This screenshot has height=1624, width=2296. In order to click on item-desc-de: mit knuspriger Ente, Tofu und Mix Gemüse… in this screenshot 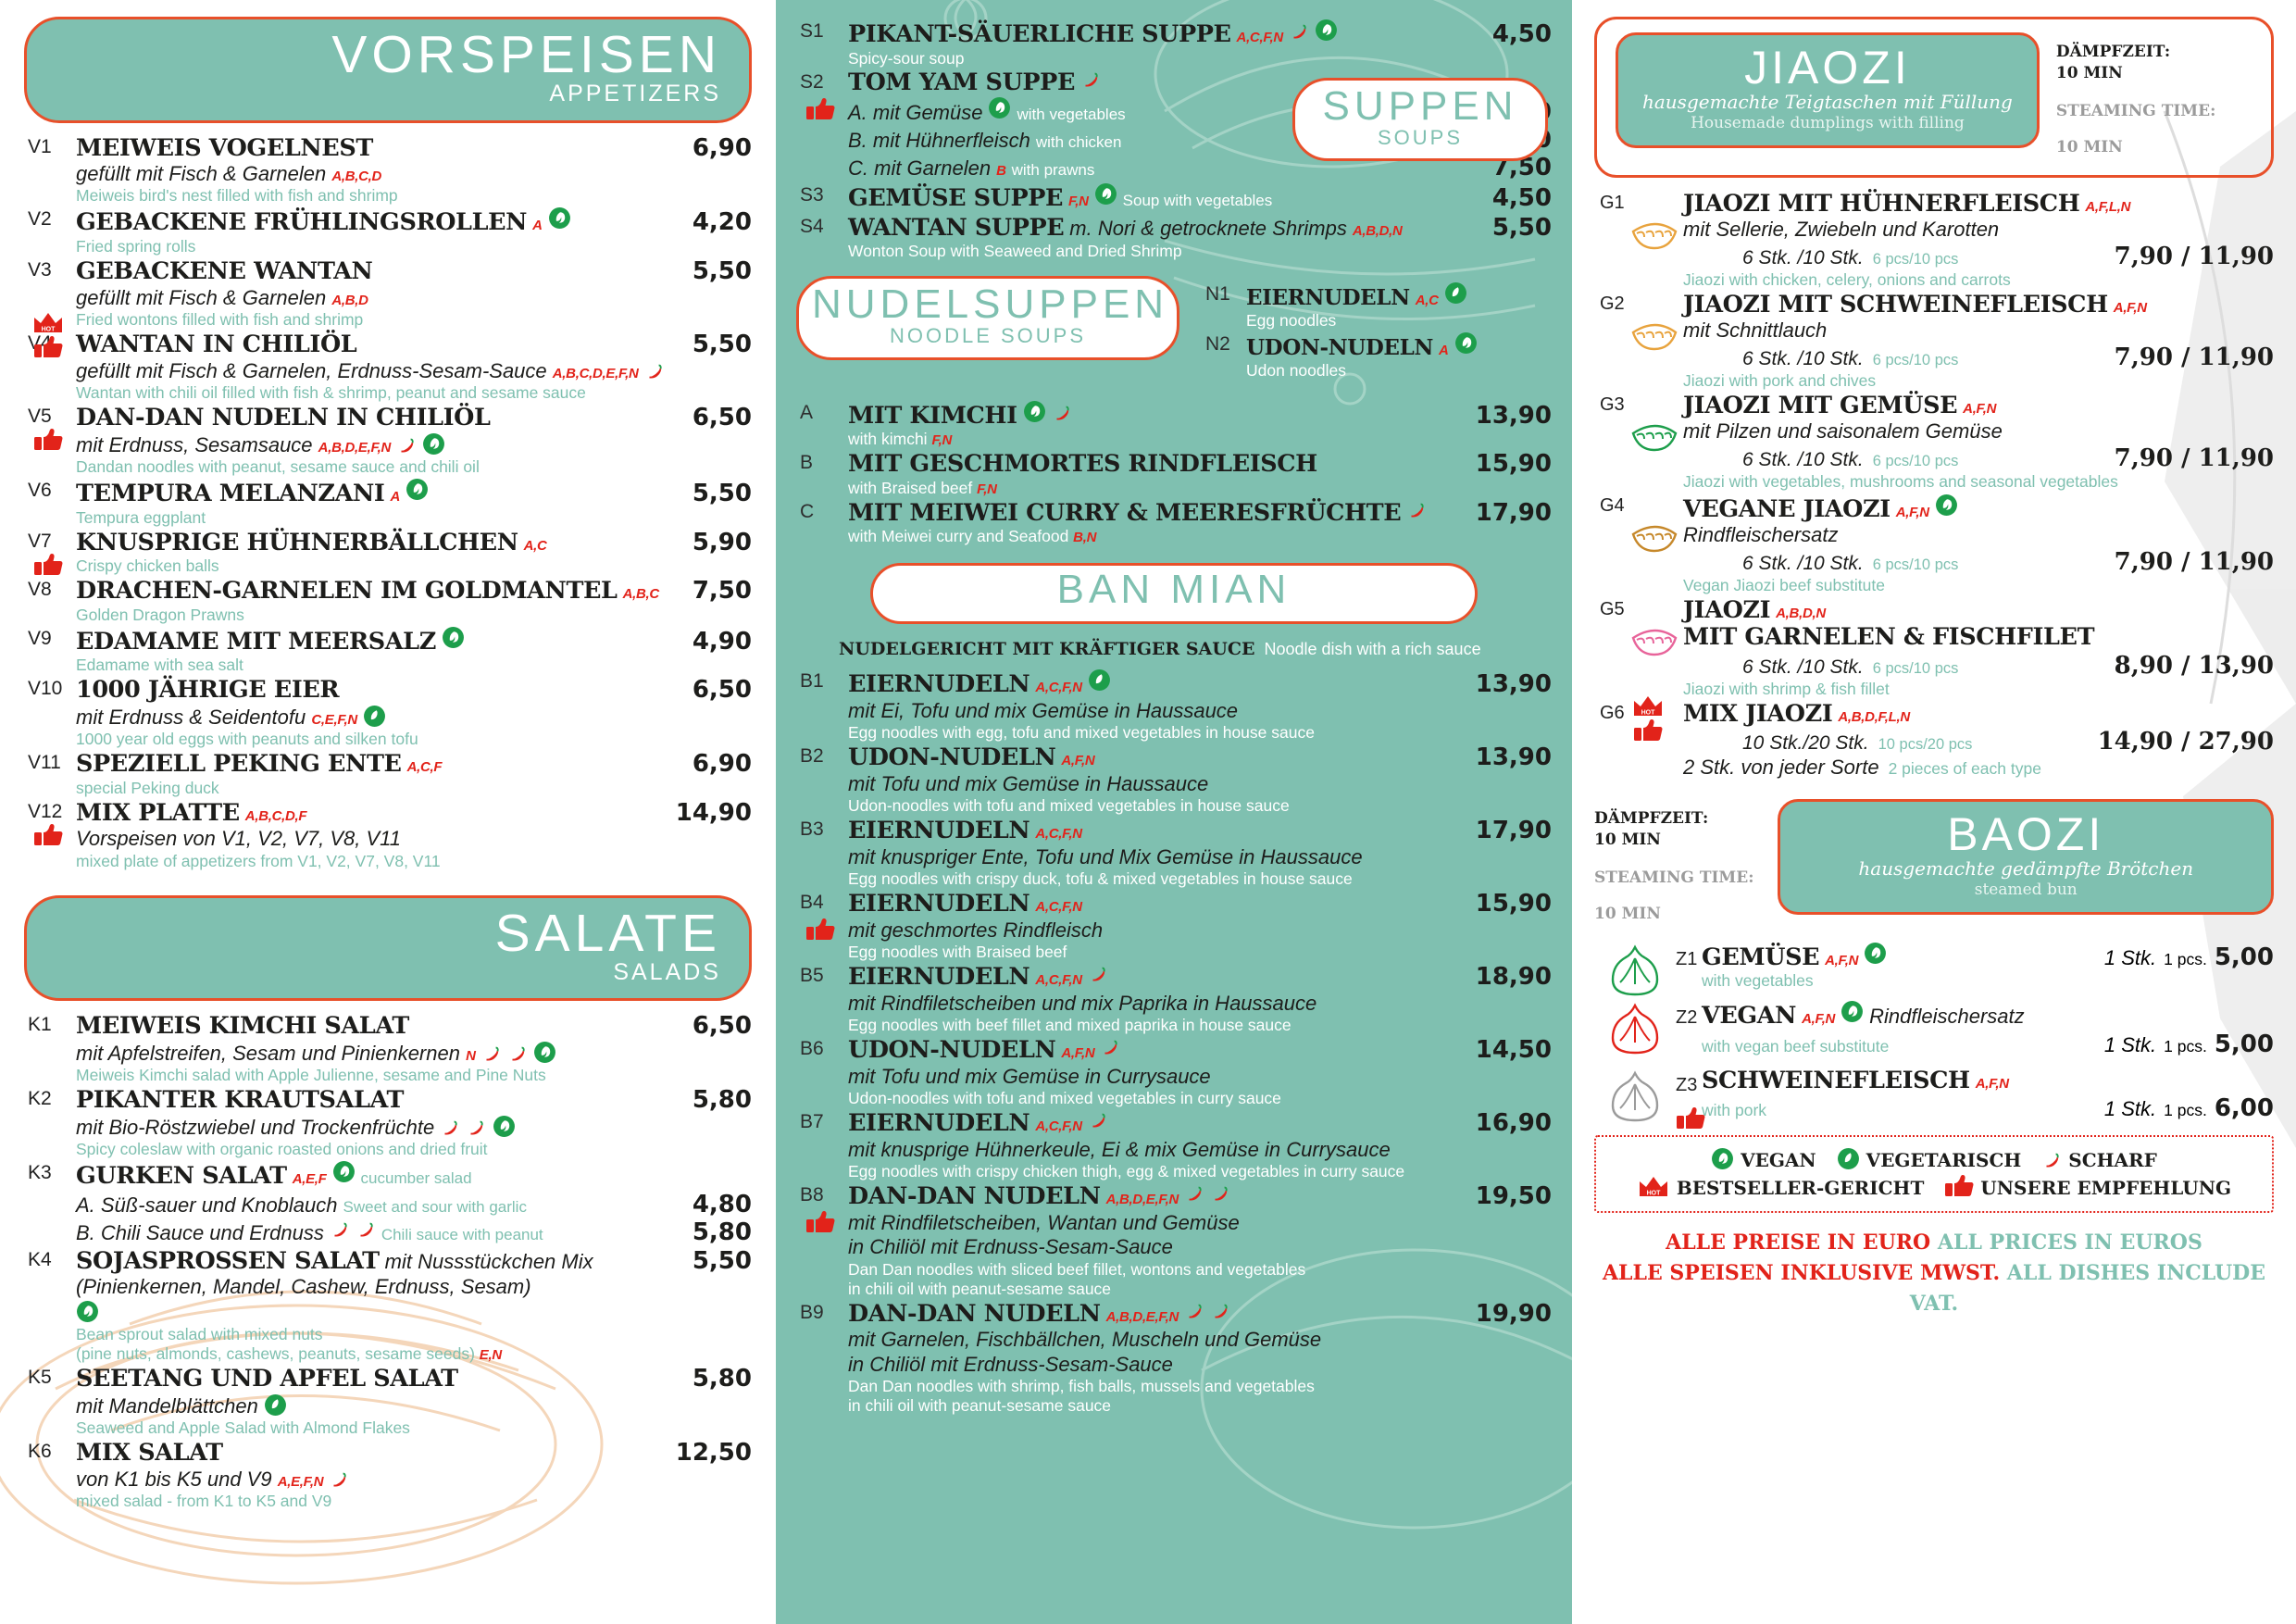, I will do `click(1105, 856)`.